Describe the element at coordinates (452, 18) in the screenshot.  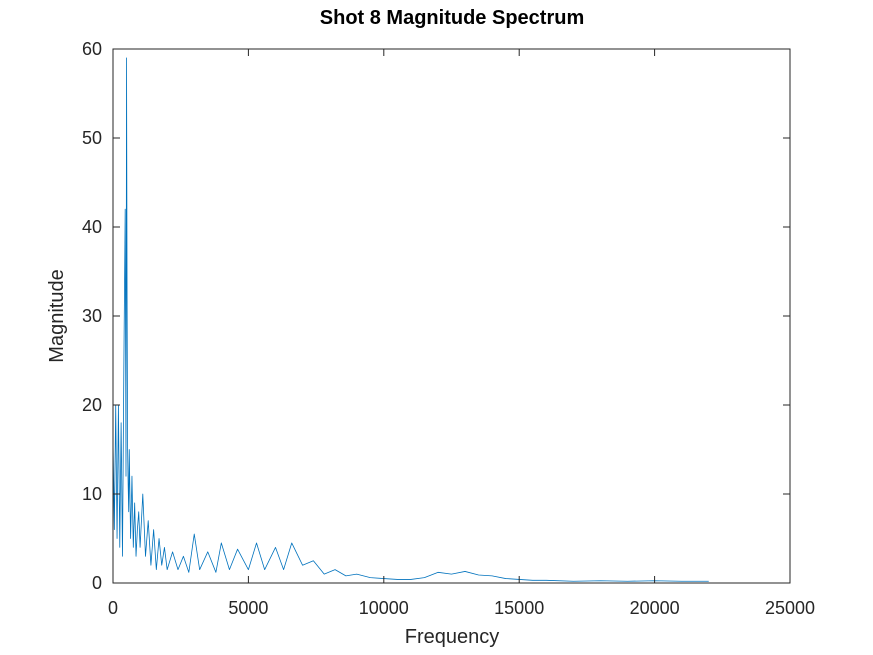
I see `chart-title: Shot 8 Magnitude Spectrum` at that location.